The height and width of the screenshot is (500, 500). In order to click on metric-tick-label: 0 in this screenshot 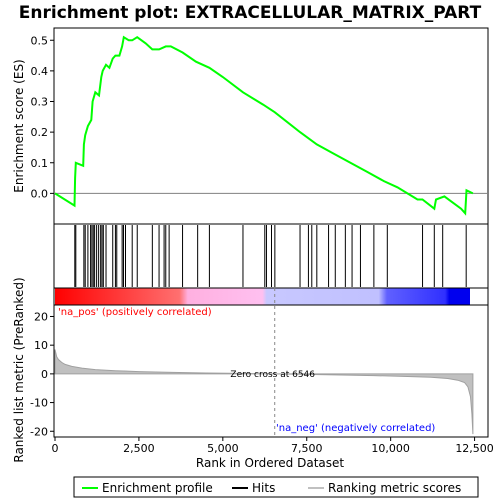, I will do `click(44, 374)`.